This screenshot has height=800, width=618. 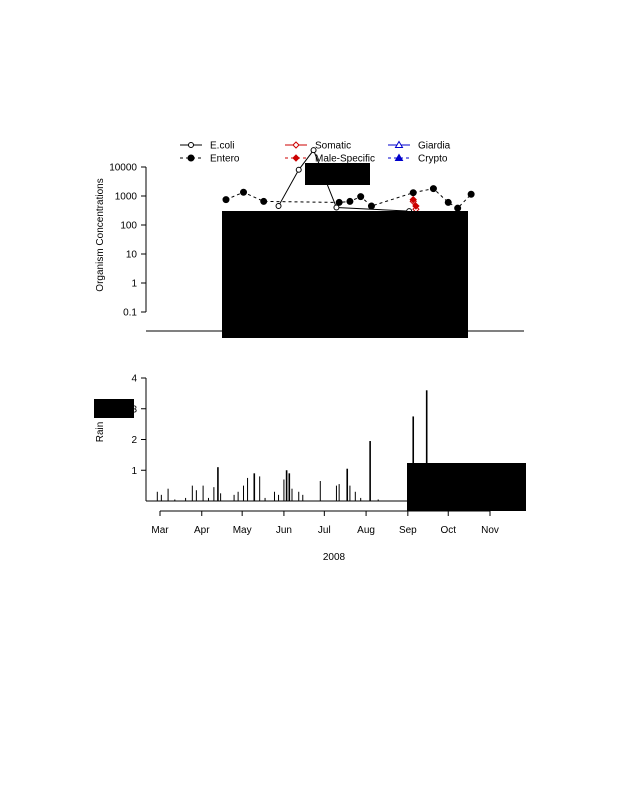 I want to click on y-tick-label: 2, so click(x=134, y=440).